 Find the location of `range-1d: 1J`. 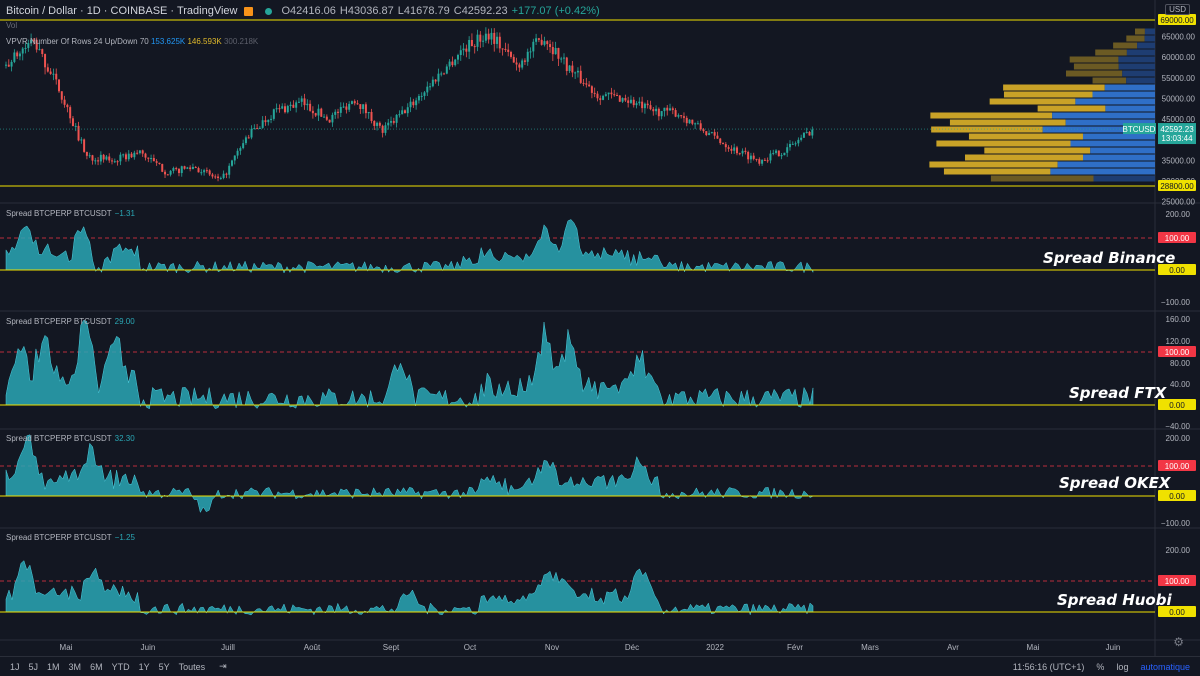

range-1d: 1J is located at coordinates (15, 666).